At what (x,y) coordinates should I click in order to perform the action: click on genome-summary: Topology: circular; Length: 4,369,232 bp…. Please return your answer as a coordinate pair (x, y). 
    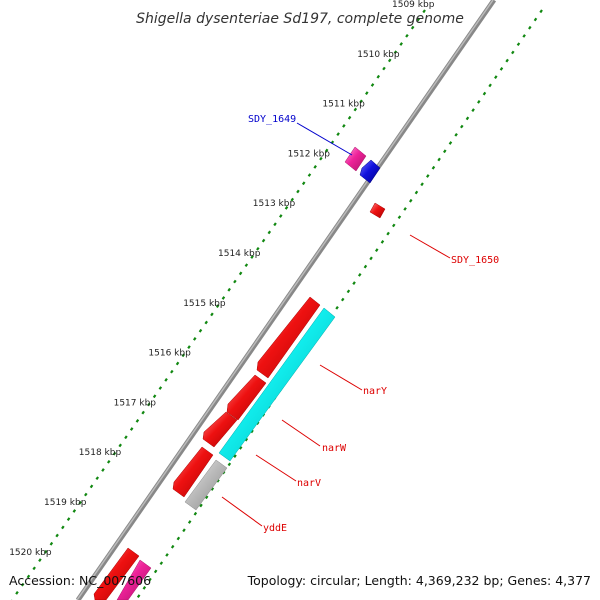
    Looking at the image, I should click on (419, 580).